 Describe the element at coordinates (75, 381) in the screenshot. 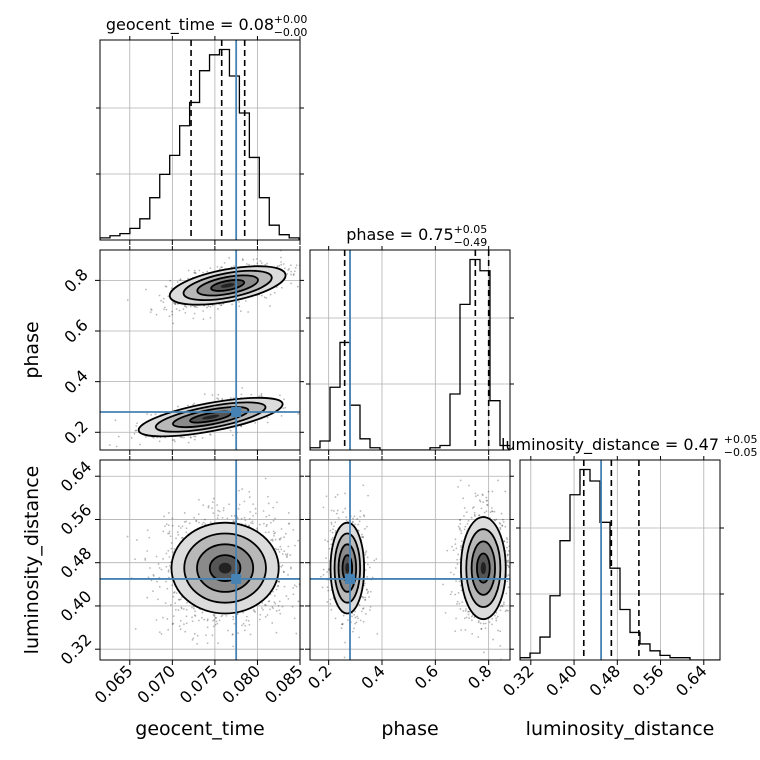

I see `y-tick-label: 0.4` at that location.